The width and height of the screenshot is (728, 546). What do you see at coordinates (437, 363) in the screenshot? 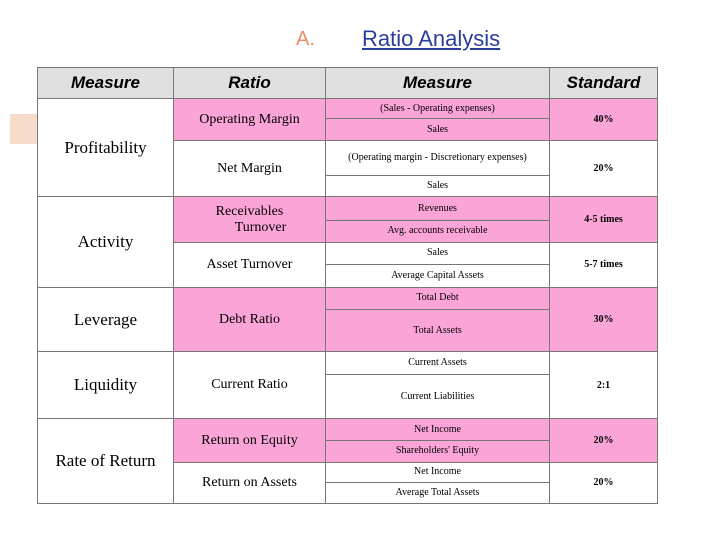
I see `numerator-current-ratio: Current Assets` at bounding box center [437, 363].